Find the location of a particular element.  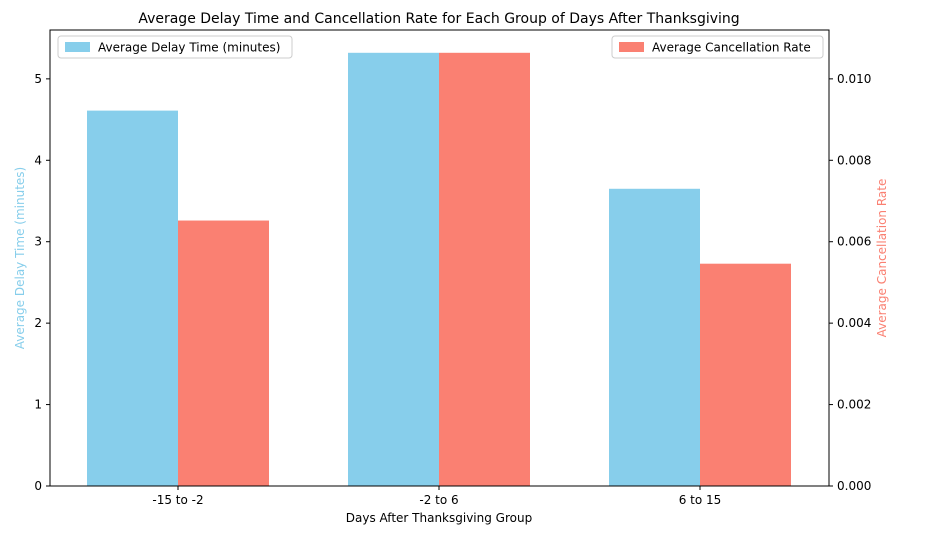

legend-left-frame is located at coordinates (175, 47).